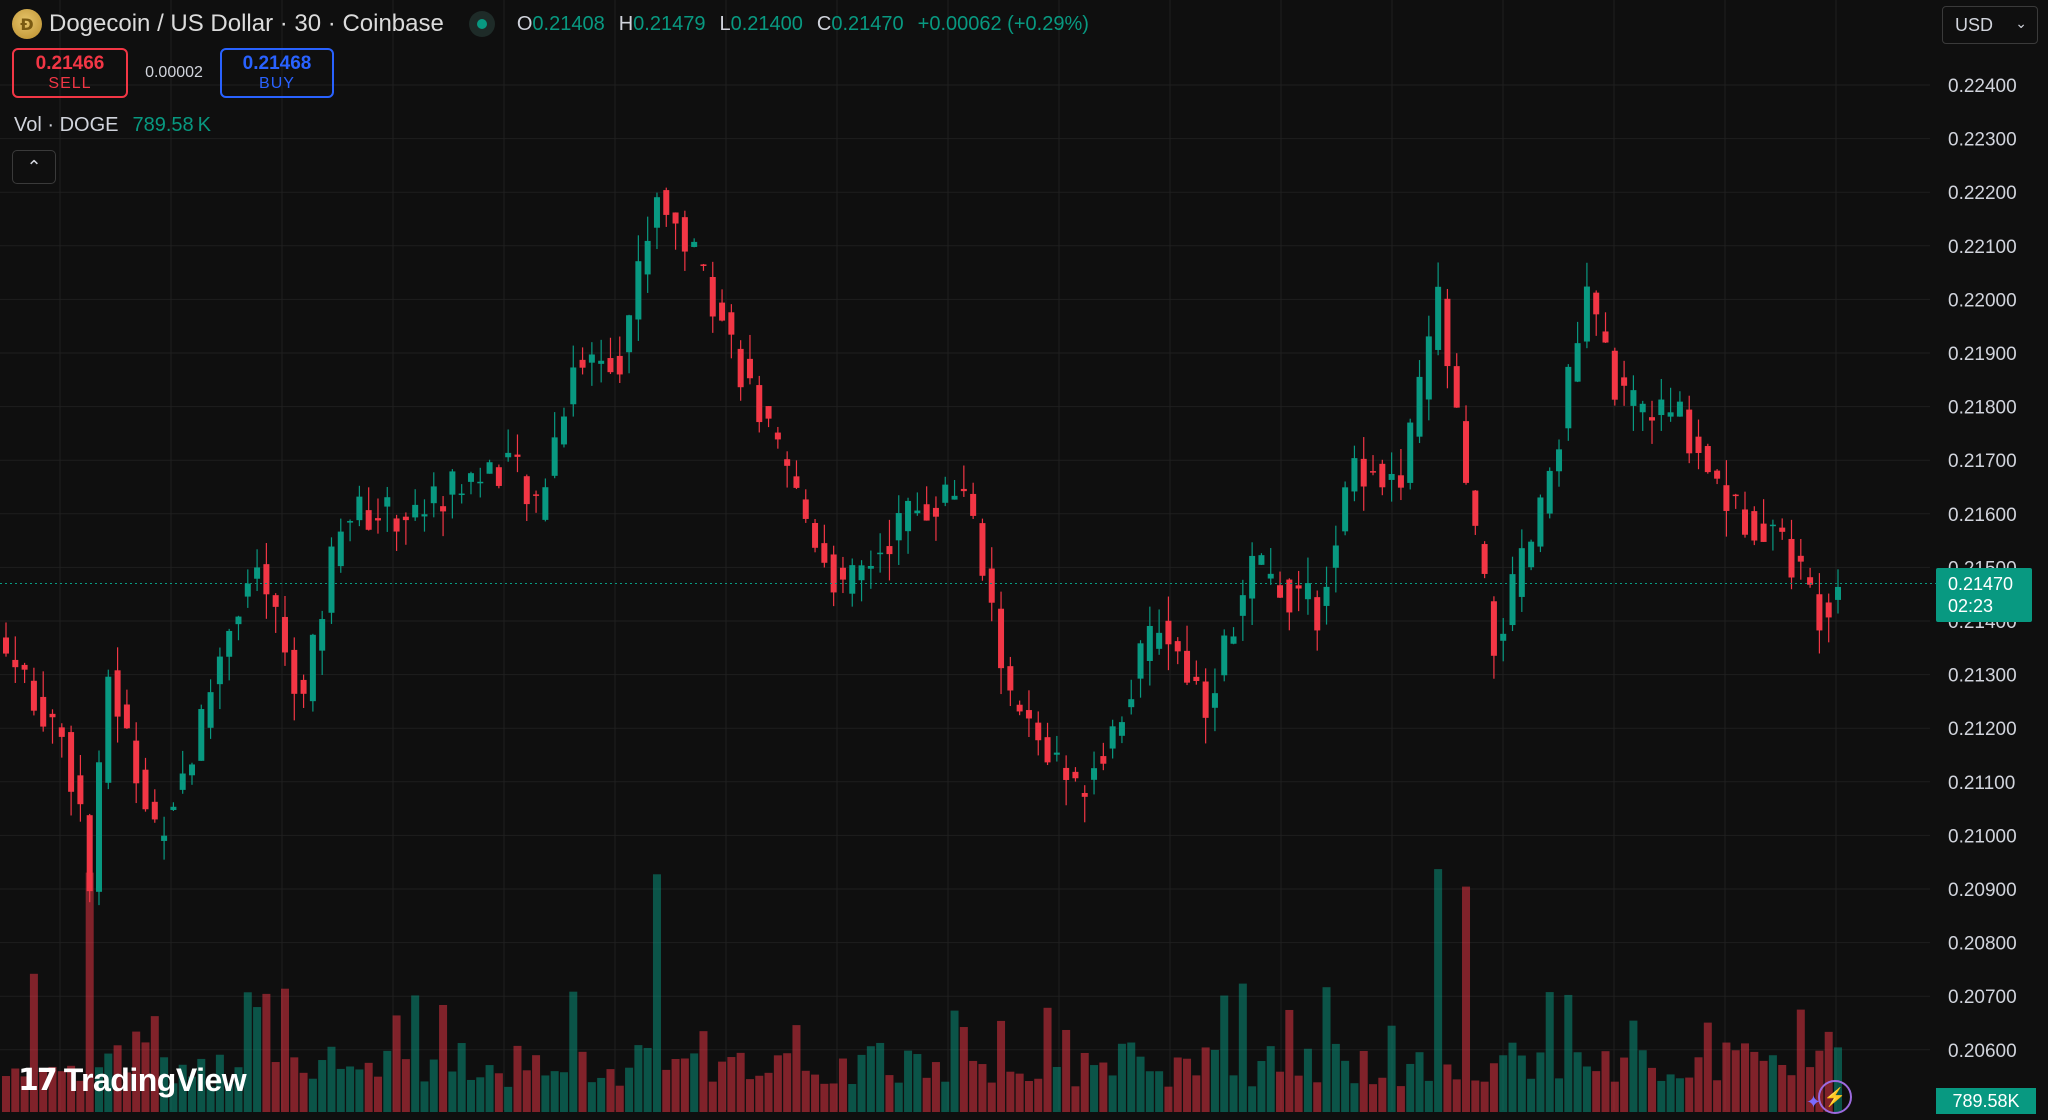  I want to click on collapse-legend-button: ⌃, so click(34, 167).